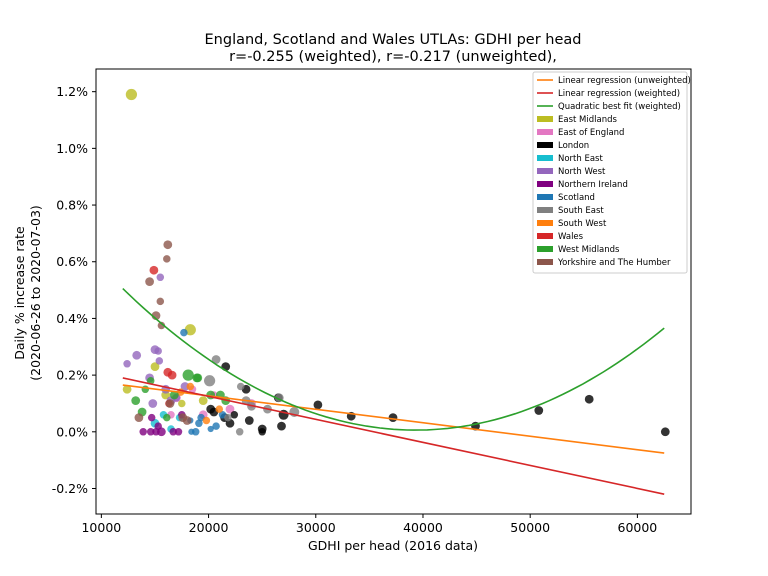 The image size is (768, 576). Describe the element at coordinates (587, 120) in the screenshot. I see `legend-label: East Midlands` at that location.